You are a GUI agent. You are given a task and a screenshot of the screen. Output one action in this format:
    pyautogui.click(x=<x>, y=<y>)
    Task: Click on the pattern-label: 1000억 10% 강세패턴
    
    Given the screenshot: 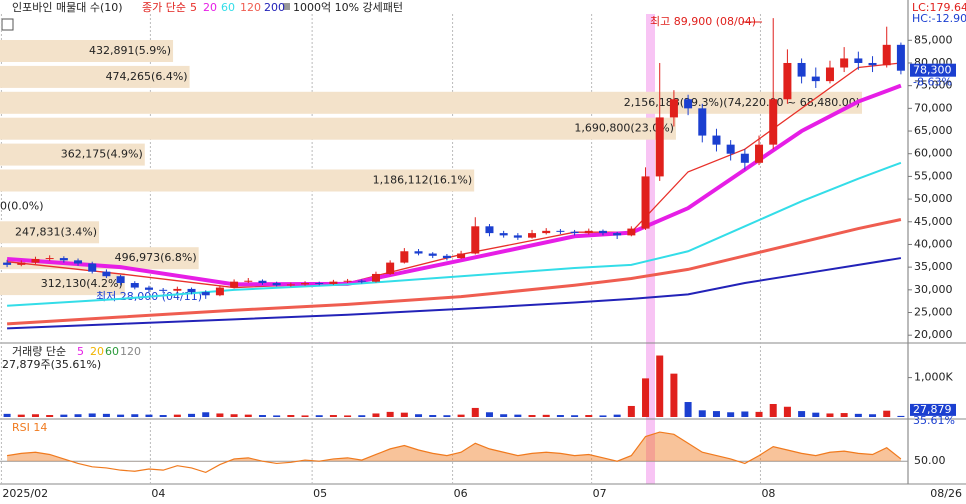 What is the action you would take?
    pyautogui.click(x=348, y=7)
    